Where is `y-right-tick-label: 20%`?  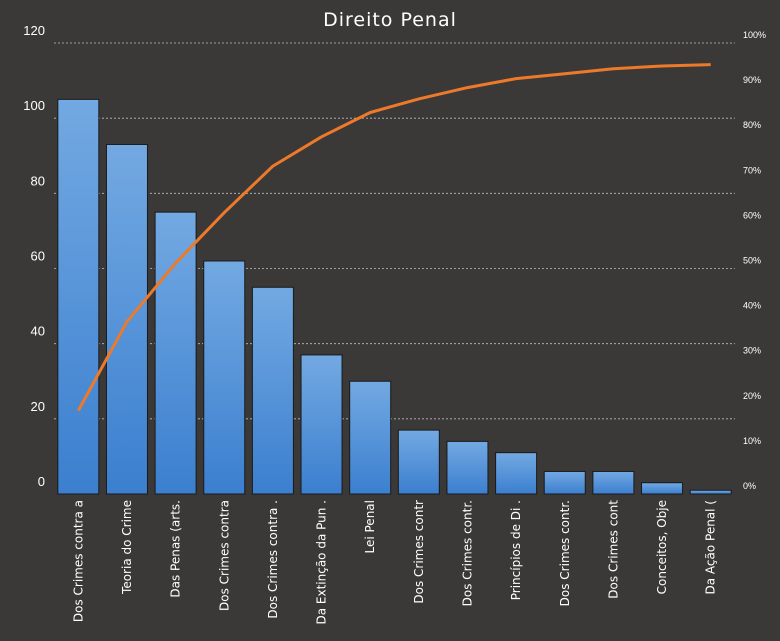 y-right-tick-label: 20% is located at coordinates (752, 396).